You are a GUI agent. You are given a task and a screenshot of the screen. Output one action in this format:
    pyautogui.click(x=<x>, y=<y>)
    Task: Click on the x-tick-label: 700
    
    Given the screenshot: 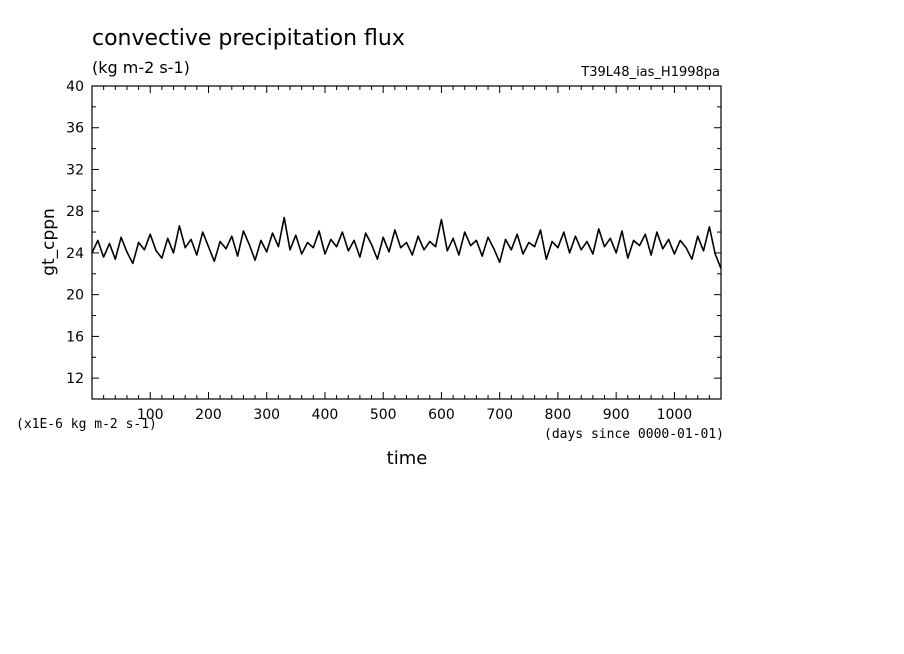 What is the action you would take?
    pyautogui.click(x=499, y=415)
    